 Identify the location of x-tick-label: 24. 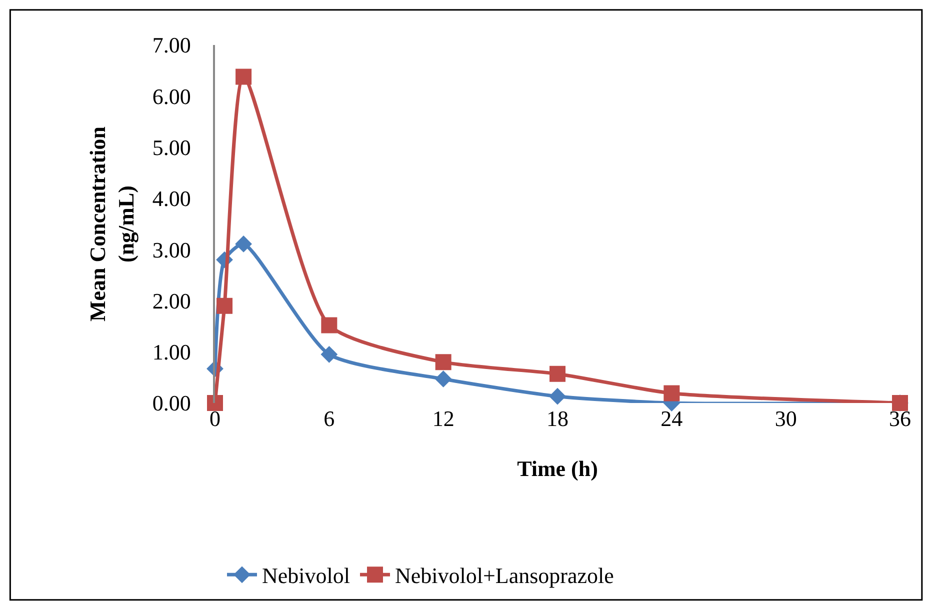
(671, 418).